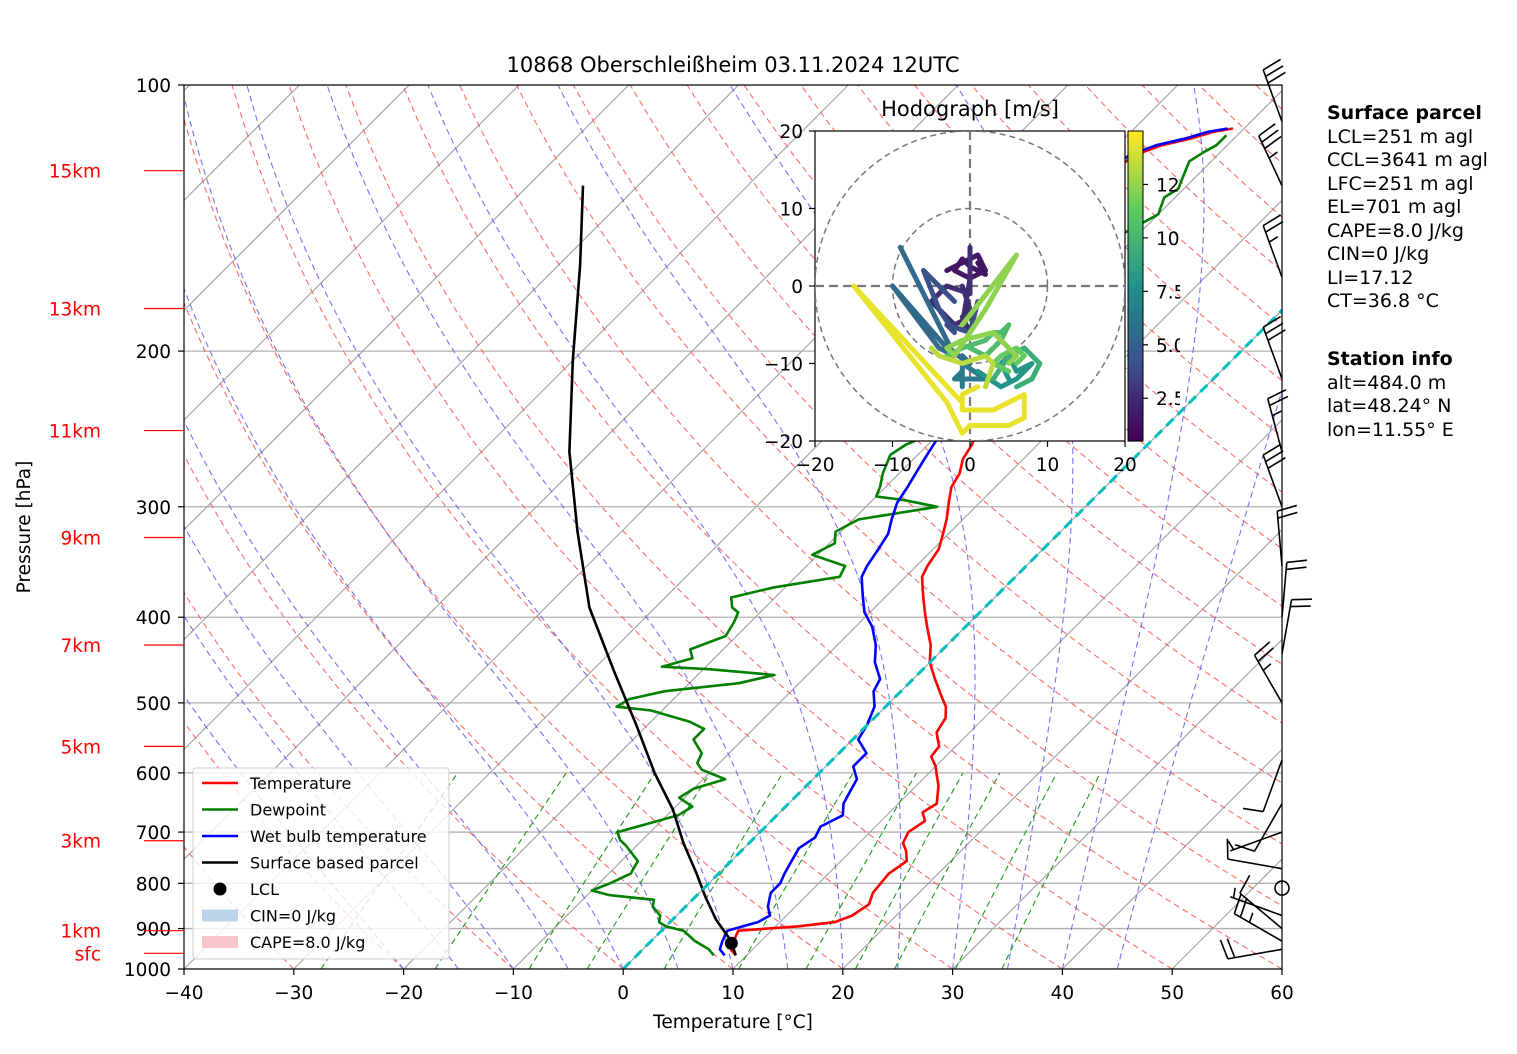 The height and width of the screenshot is (1054, 1517). What do you see at coordinates (153, 86) in the screenshot?
I see `y-tick-label: 100` at bounding box center [153, 86].